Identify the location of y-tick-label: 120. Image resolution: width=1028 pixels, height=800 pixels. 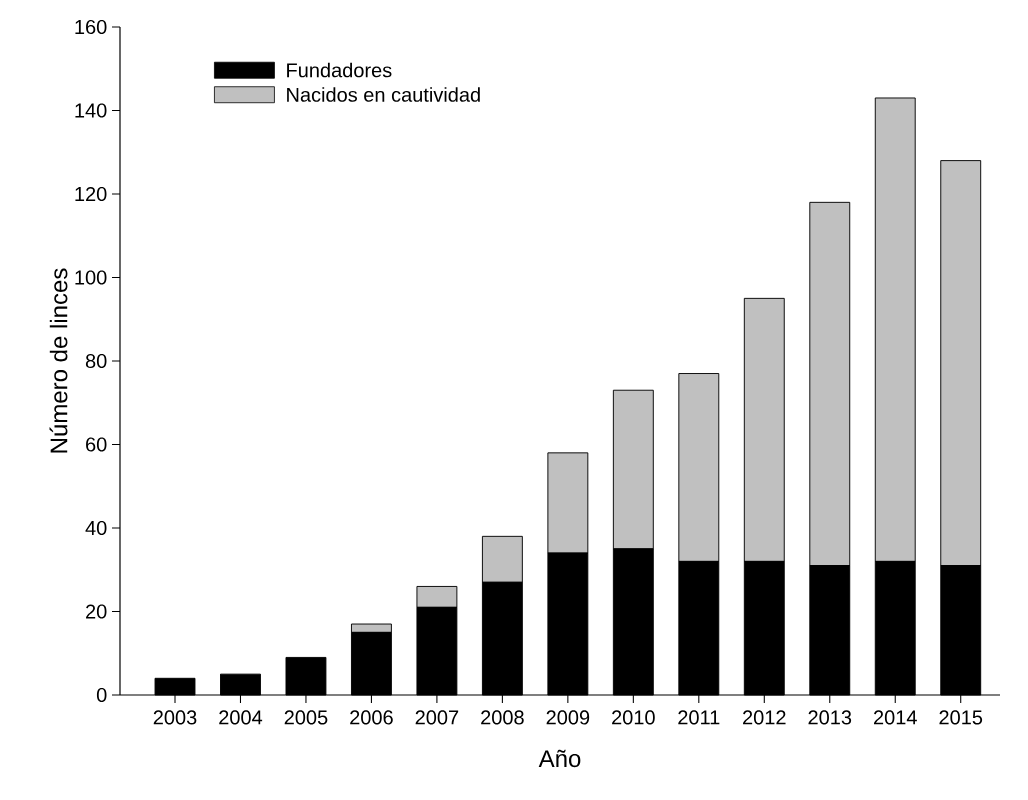
(91, 194).